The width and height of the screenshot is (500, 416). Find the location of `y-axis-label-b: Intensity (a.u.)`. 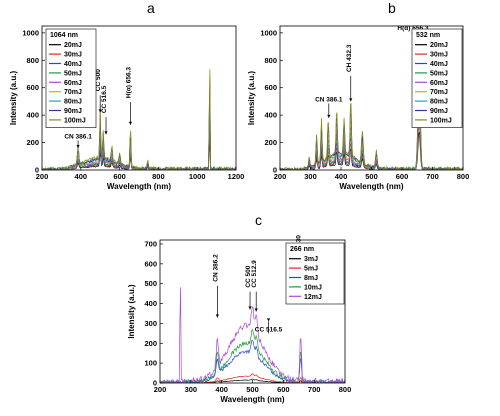

y-axis-label-b: Intensity (a.u.) is located at coordinates (251, 98).